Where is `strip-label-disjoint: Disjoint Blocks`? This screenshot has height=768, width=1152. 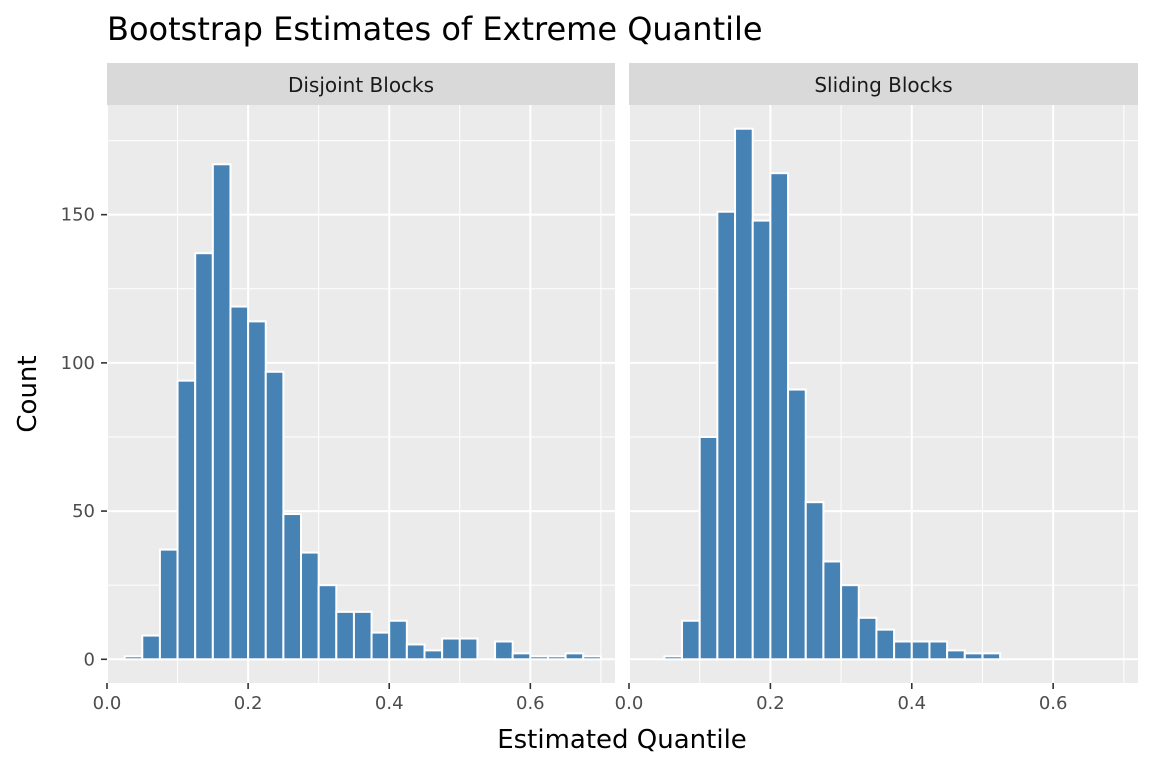 strip-label-disjoint: Disjoint Blocks is located at coordinates (361, 85).